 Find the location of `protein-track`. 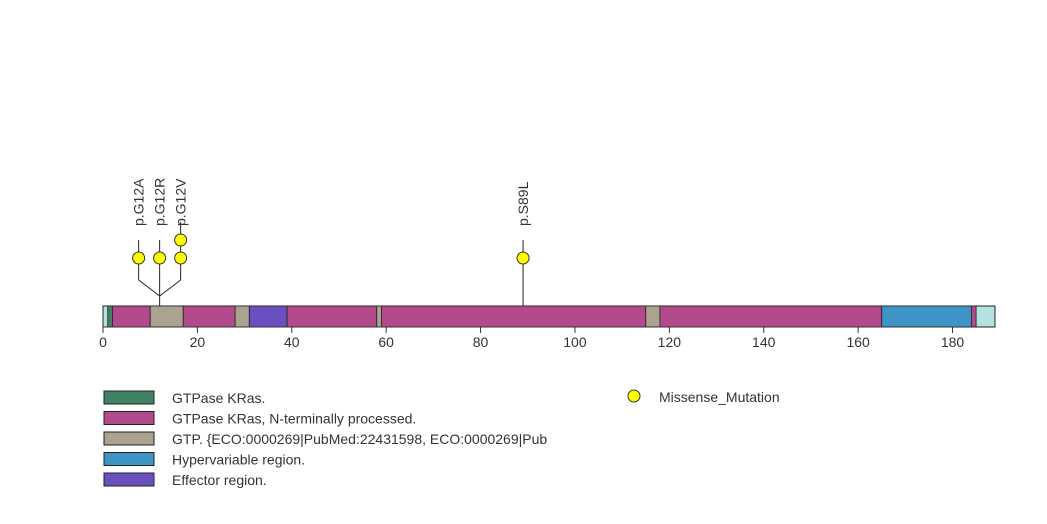

protein-track is located at coordinates (549, 316).